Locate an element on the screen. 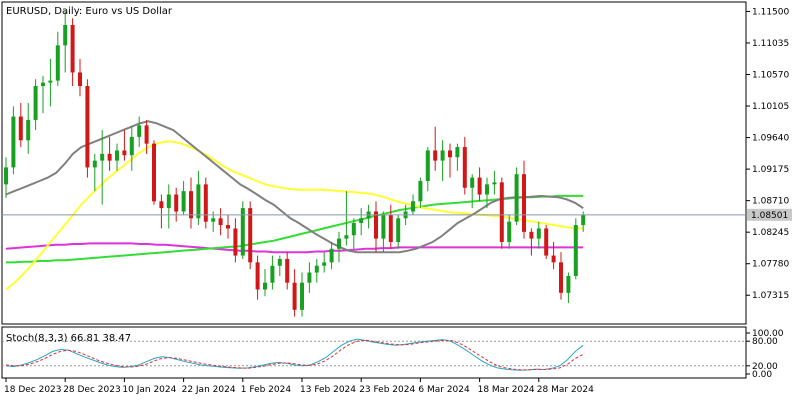 The image size is (800, 400). stoch-panel-frame is located at coordinates (374, 352).